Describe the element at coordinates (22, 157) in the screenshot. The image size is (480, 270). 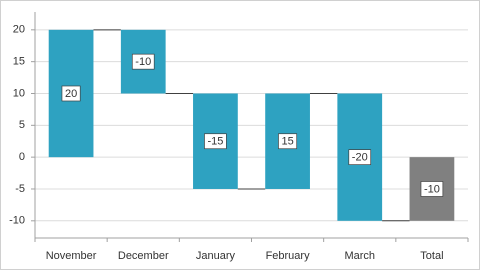
I see `y-tick-label: 0` at that location.